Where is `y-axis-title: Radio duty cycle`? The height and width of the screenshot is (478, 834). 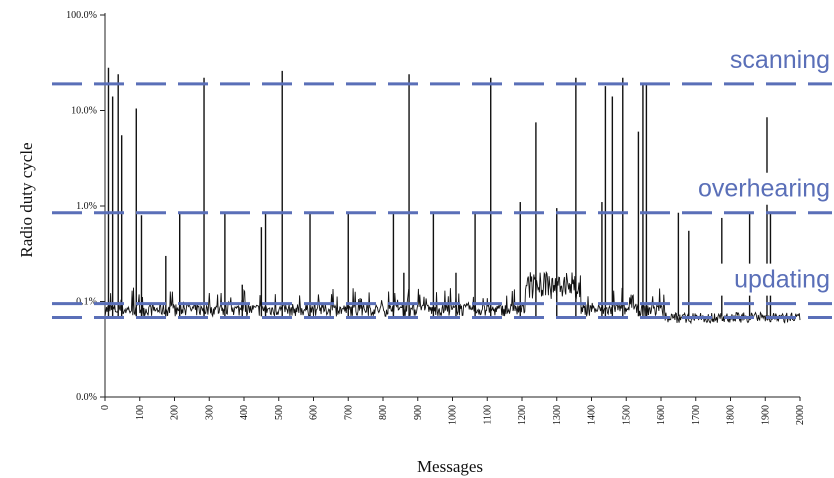 y-axis-title: Radio duty cycle is located at coordinates (26, 199).